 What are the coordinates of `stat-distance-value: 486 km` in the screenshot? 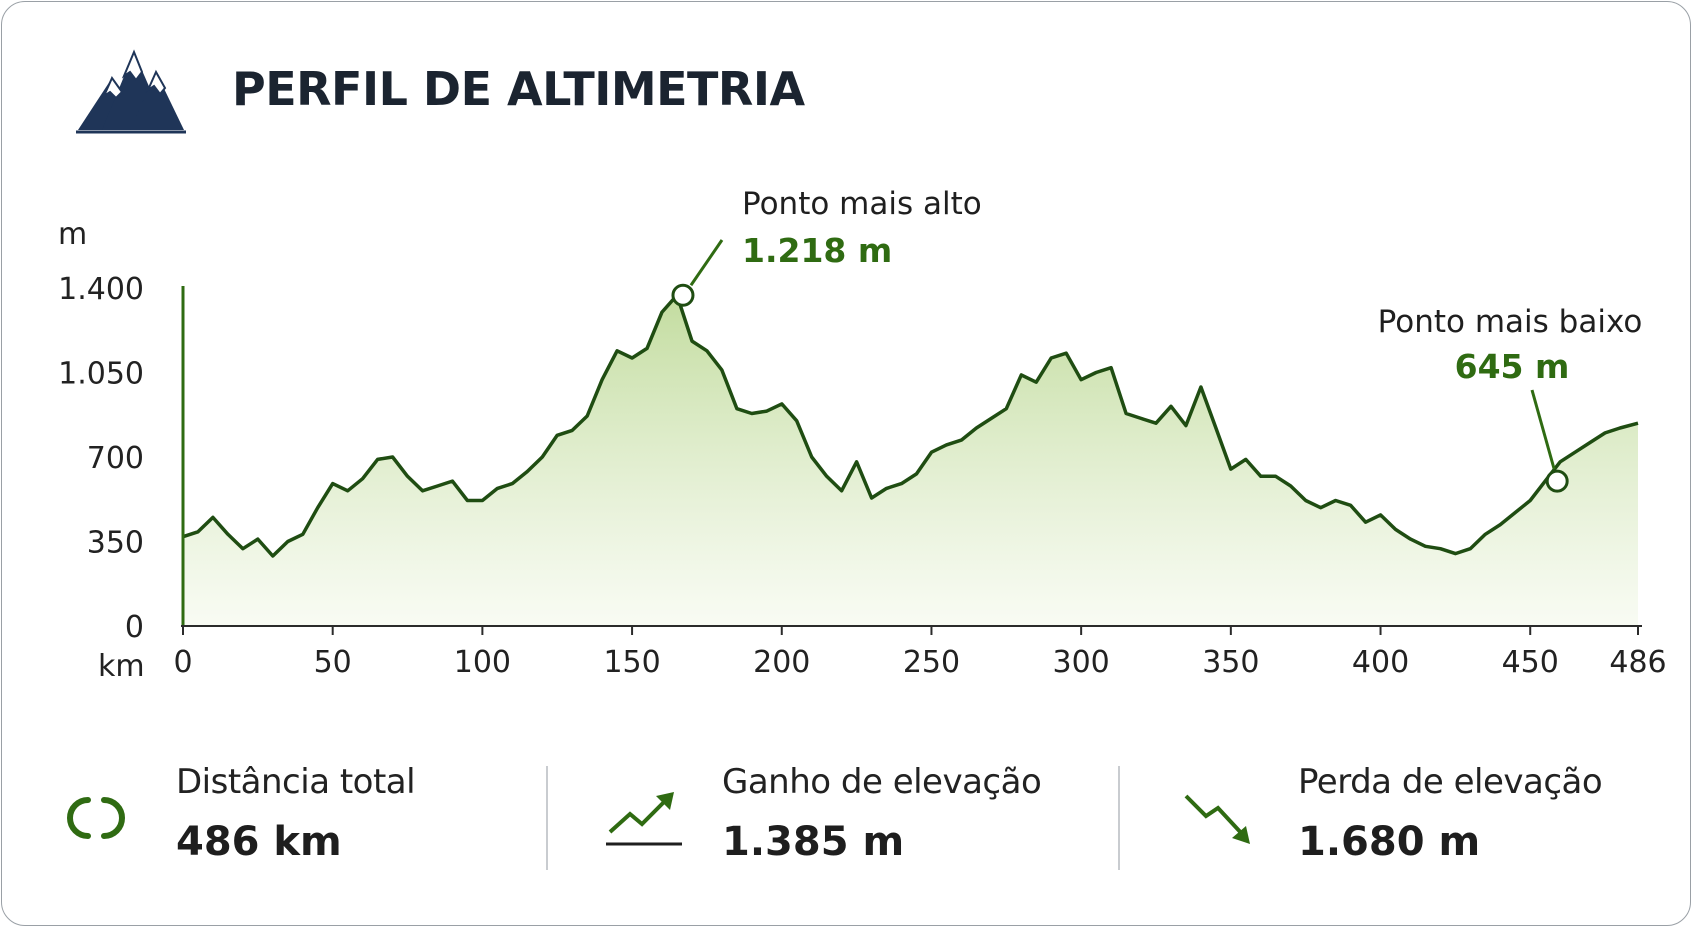 It's located at (259, 842).